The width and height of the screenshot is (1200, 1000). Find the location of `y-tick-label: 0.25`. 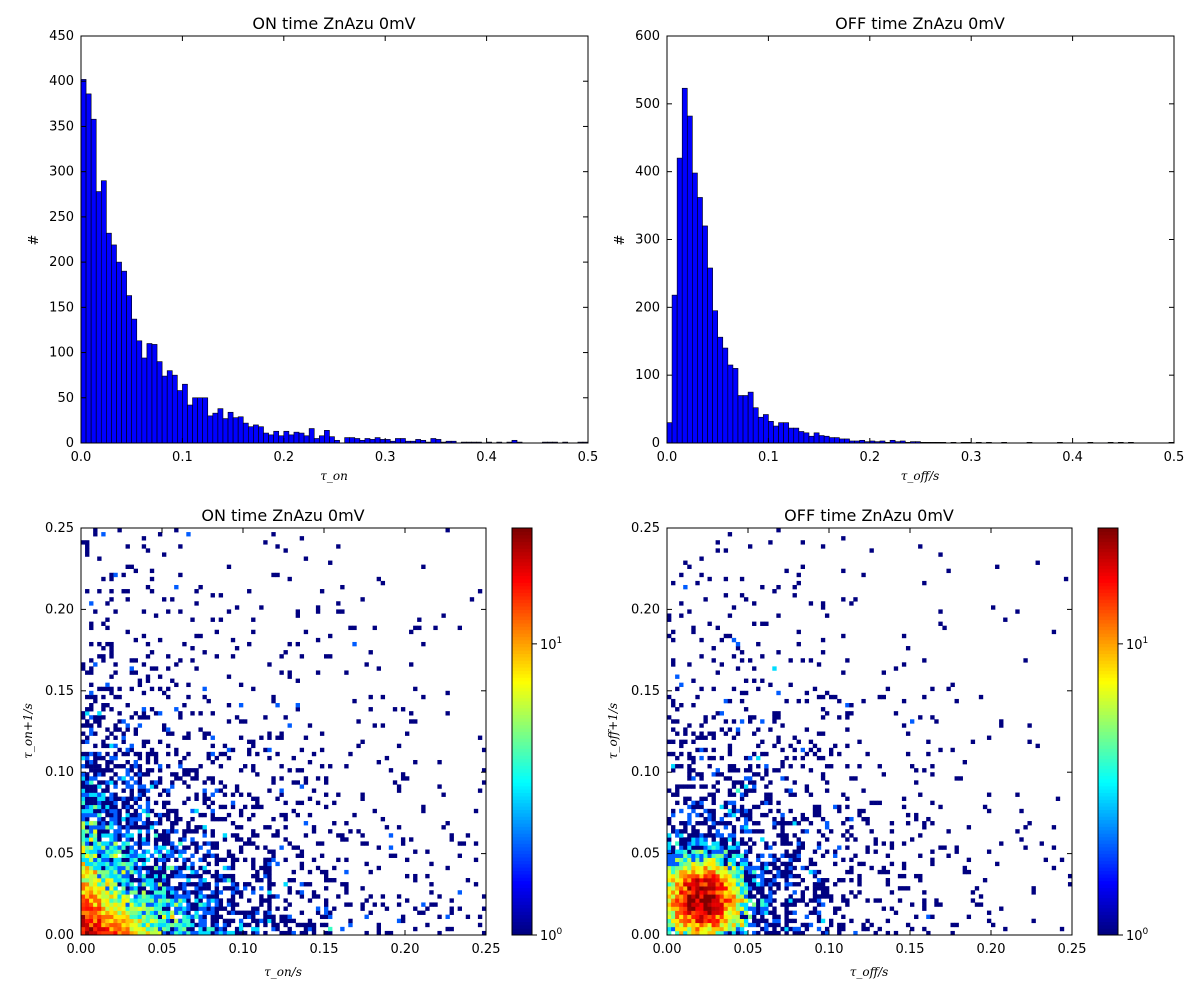

y-tick-label: 0.25 is located at coordinates (645, 528).